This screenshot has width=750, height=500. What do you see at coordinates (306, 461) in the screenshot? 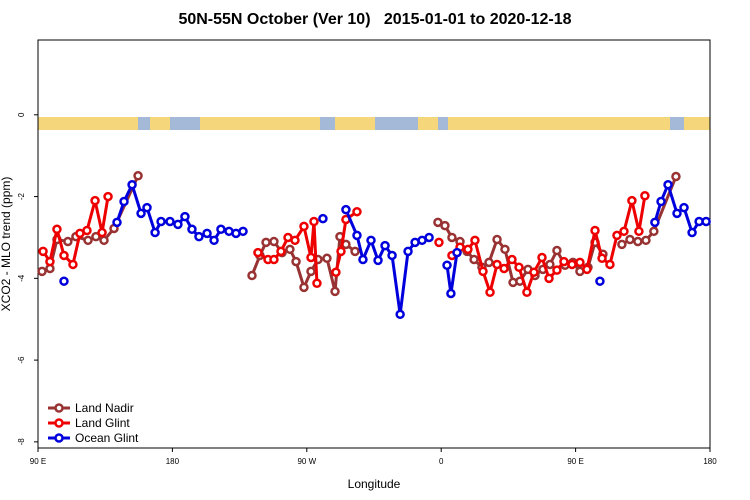
I see `x-tick-label: 90 W` at bounding box center [306, 461].